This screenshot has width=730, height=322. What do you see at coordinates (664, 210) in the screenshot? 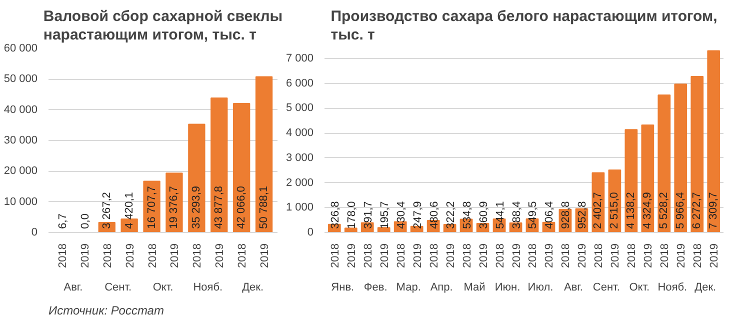
I see `data-label: 5 528,2` at bounding box center [664, 210].